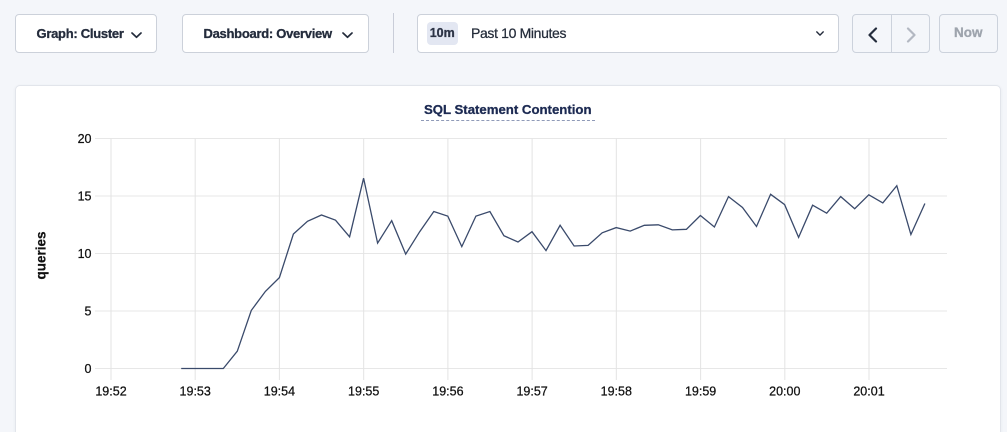  Describe the element at coordinates (88, 369) in the screenshot. I see `svg-text: 0` at that location.